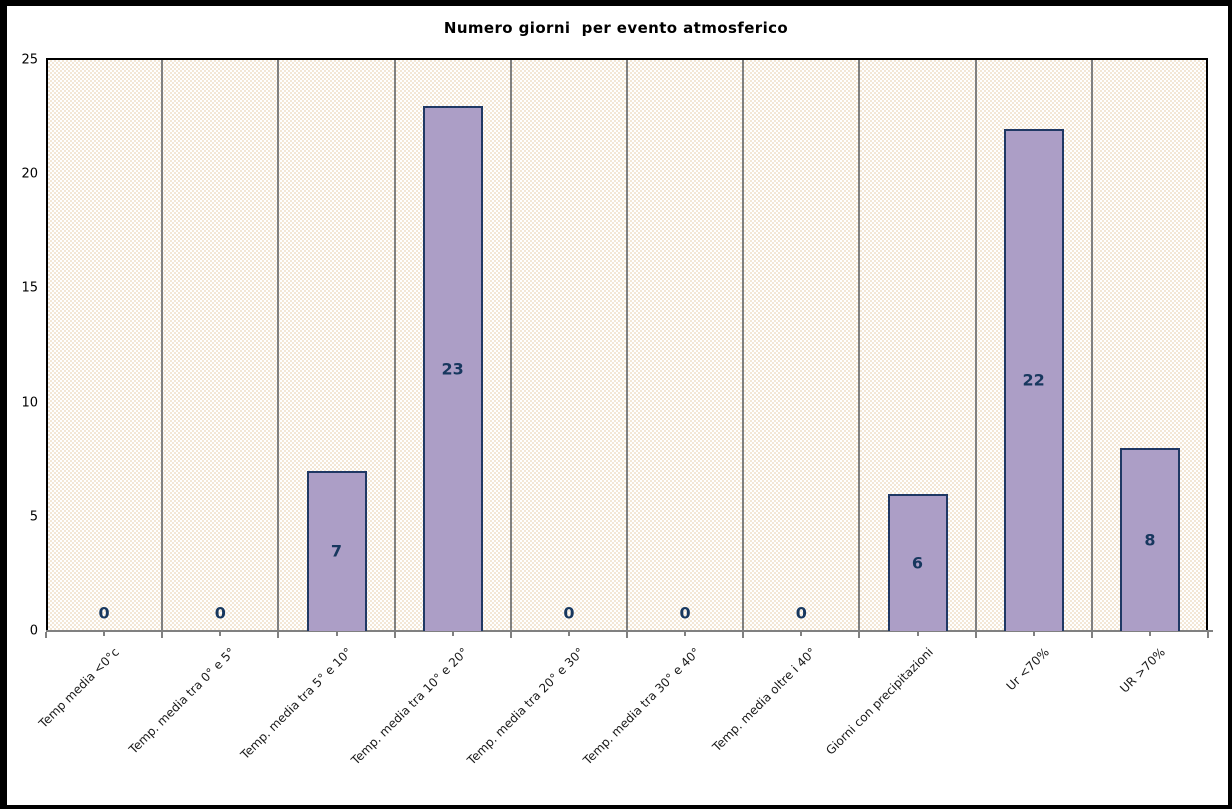 Image resolution: width=1232 pixels, height=810 pixels. I want to click on y-axis-tick-label: 25, so click(29, 60).